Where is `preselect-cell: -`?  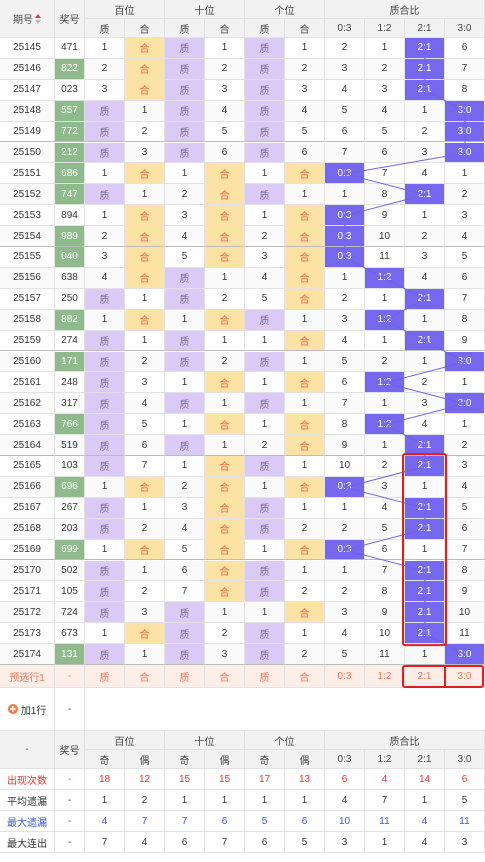
preselect-cell: - is located at coordinates (70, 676).